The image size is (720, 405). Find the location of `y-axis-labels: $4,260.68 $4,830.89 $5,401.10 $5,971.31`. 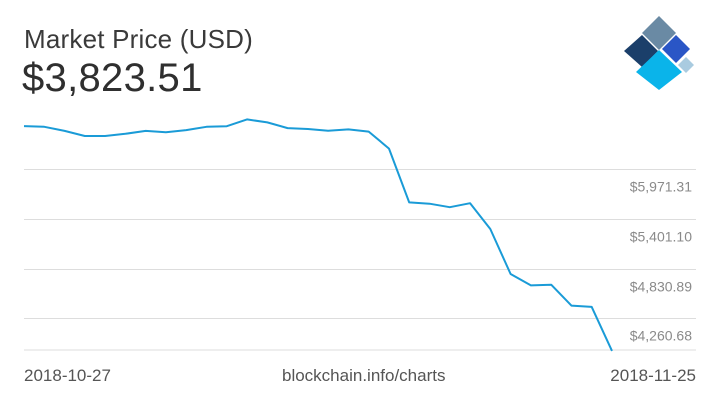

y-axis-labels: $4,260.68 $4,830.89 $5,401.10 $5,971.31 is located at coordinates (661, 261).